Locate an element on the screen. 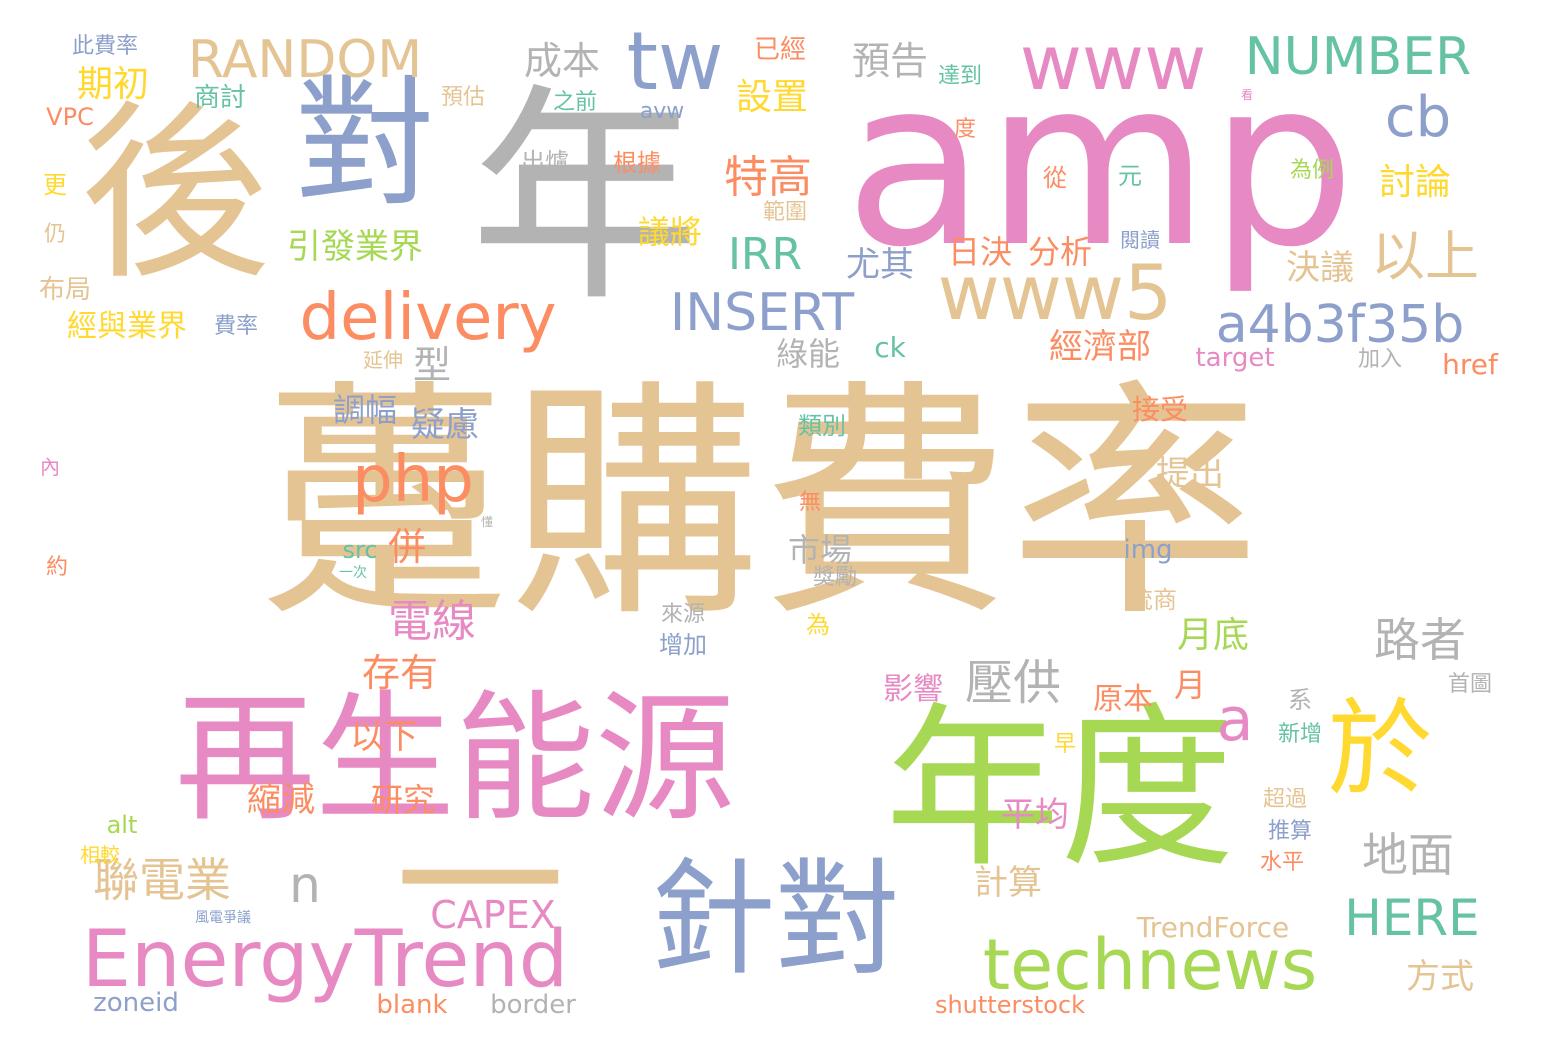  cloud-word: 度 is located at coordinates (965, 129).